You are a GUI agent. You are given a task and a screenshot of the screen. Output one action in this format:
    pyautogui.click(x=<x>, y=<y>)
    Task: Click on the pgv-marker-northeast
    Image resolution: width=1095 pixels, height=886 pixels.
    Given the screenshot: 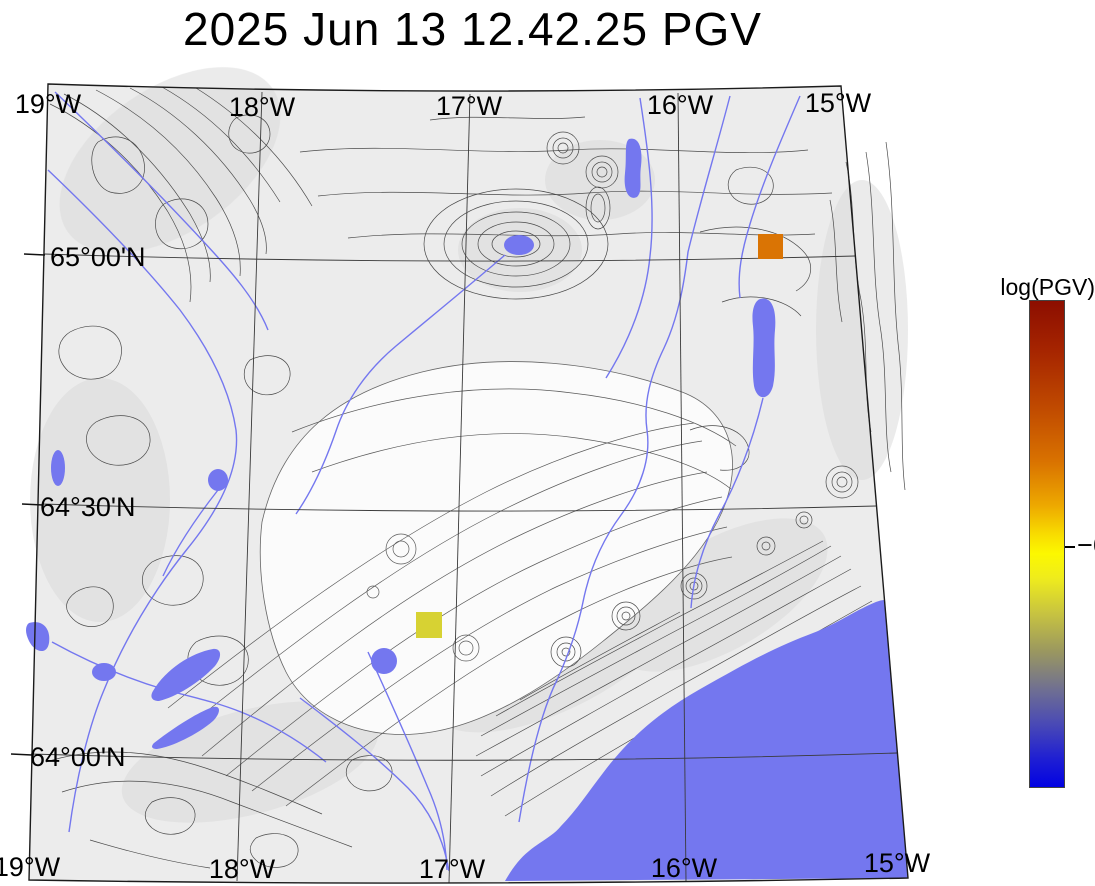 What is the action you would take?
    pyautogui.click(x=770, y=246)
    